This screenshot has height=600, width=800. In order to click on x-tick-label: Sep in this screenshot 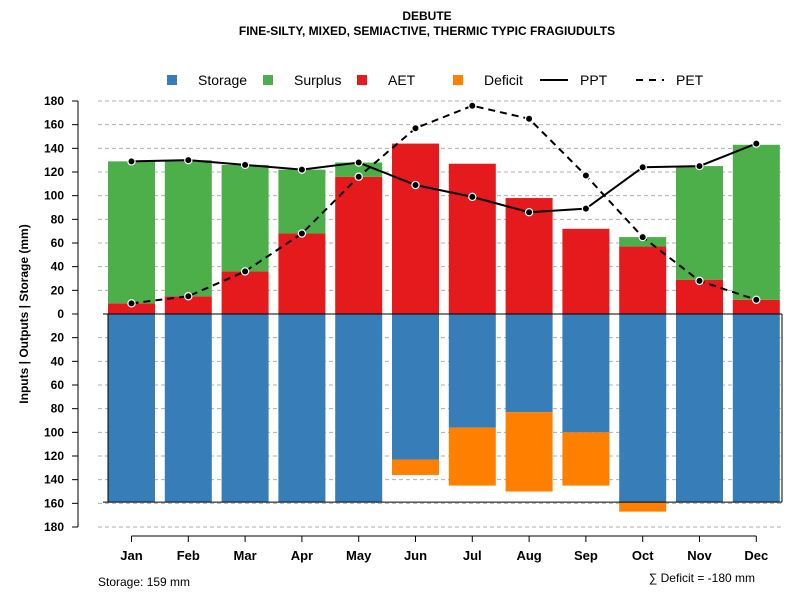, I will do `click(586, 555)`.